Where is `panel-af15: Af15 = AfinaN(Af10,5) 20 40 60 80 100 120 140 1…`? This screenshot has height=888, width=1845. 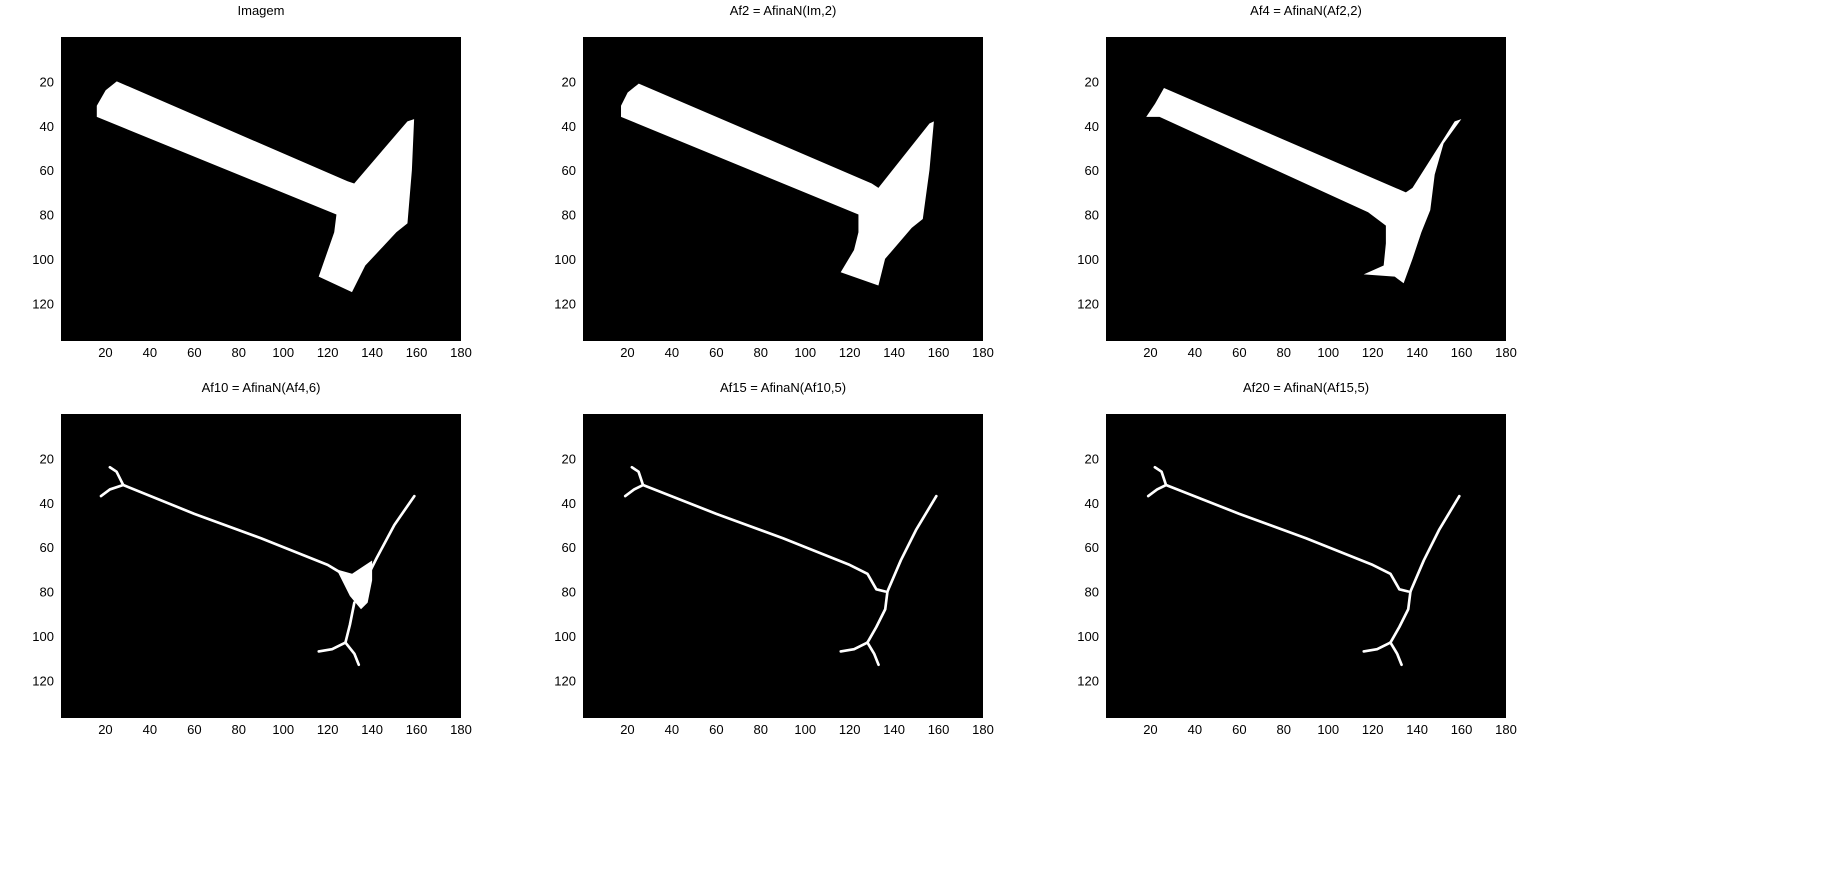 panel-af15: Af15 = AfinaN(Af10,5) 20 40 60 80 100 120 140 1… is located at coordinates (774, 558).